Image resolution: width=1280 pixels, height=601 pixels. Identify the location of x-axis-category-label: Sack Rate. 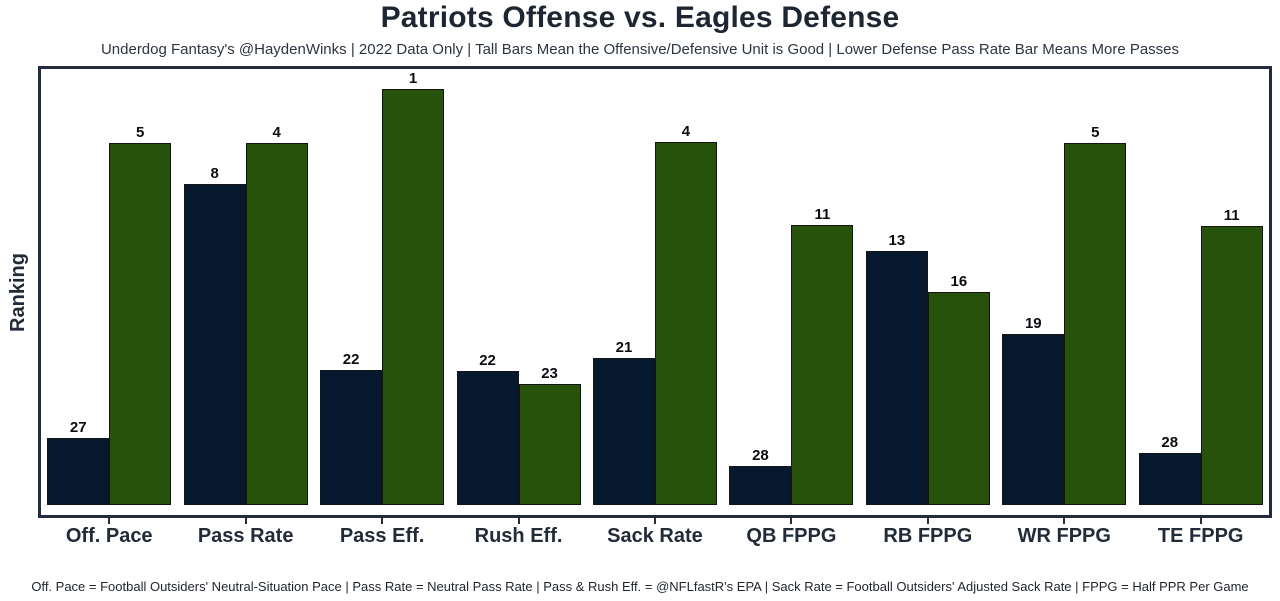
(655, 536).